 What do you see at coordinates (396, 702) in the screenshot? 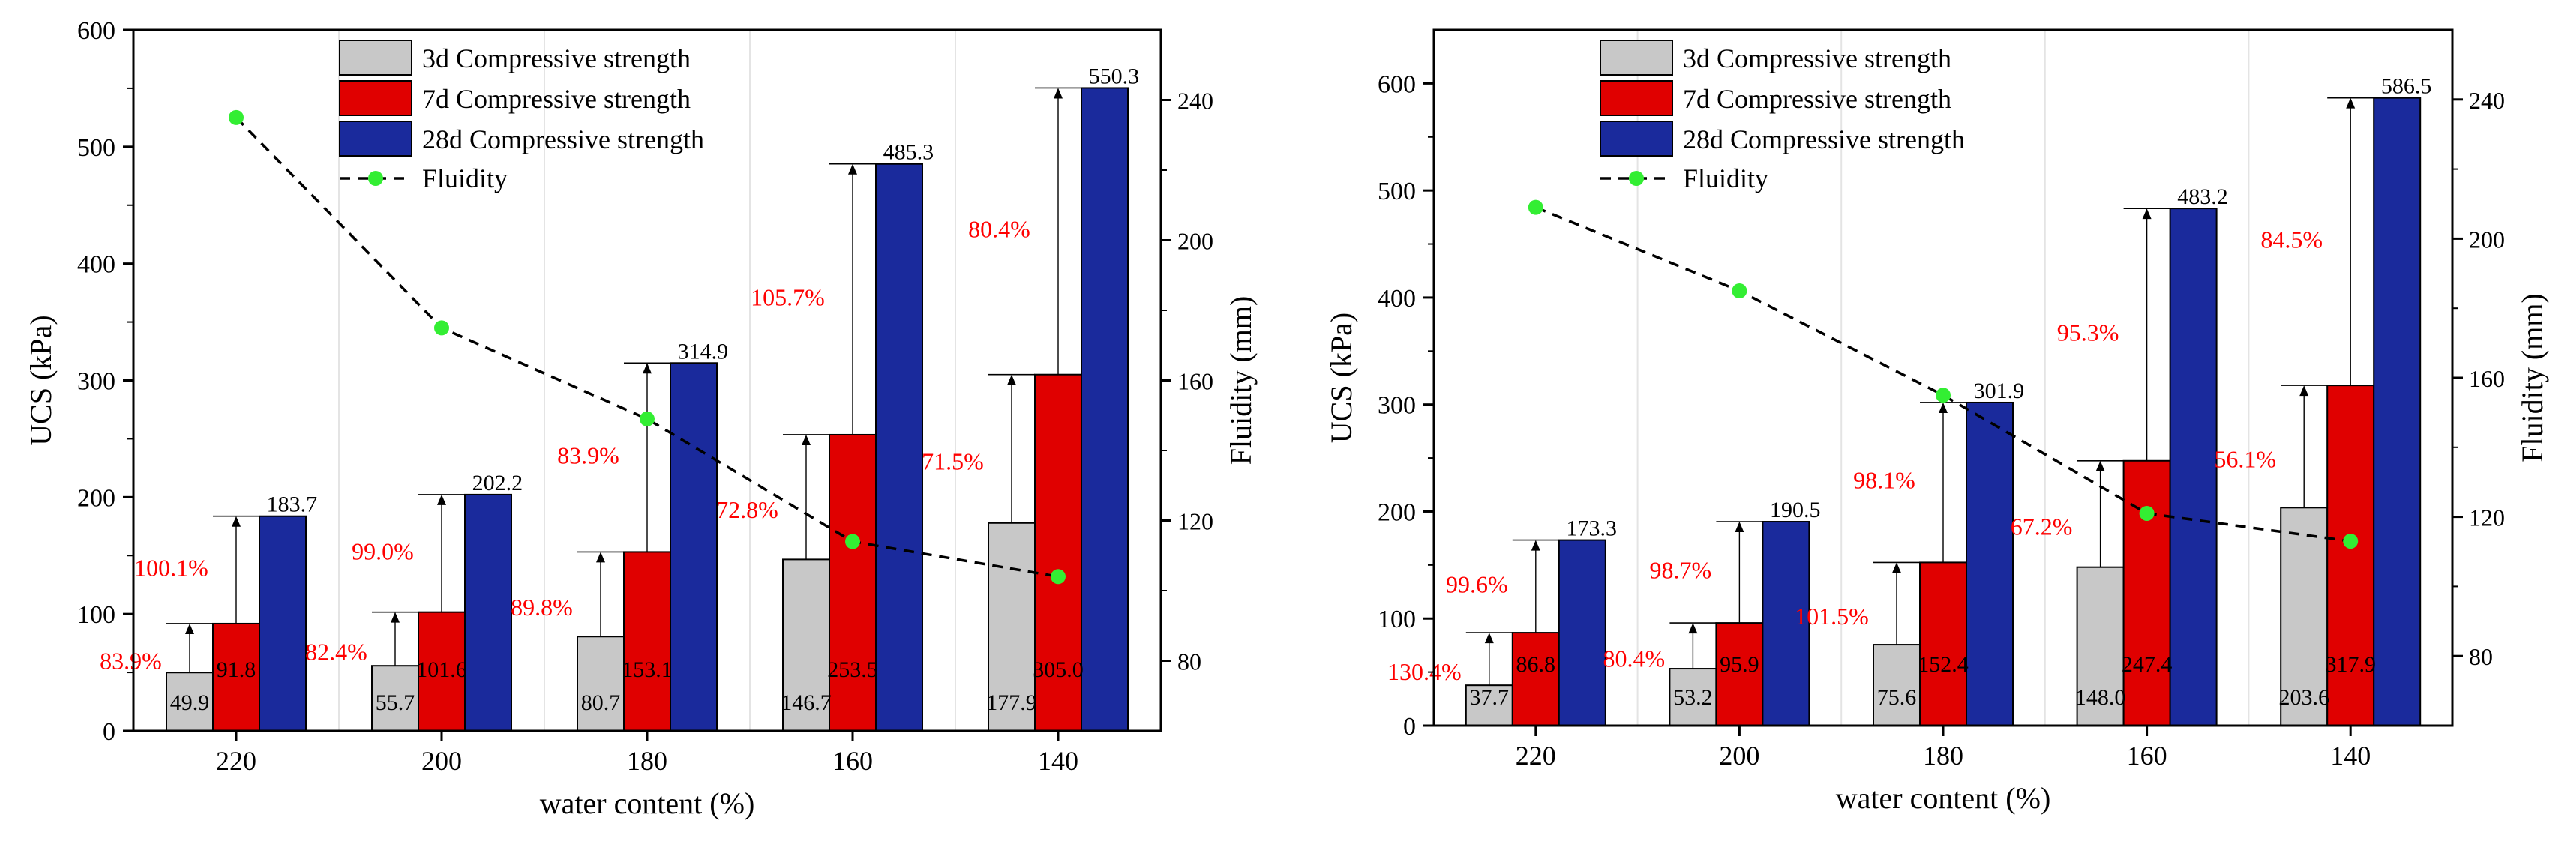
I see `data-label-3d: 55.7` at bounding box center [396, 702].